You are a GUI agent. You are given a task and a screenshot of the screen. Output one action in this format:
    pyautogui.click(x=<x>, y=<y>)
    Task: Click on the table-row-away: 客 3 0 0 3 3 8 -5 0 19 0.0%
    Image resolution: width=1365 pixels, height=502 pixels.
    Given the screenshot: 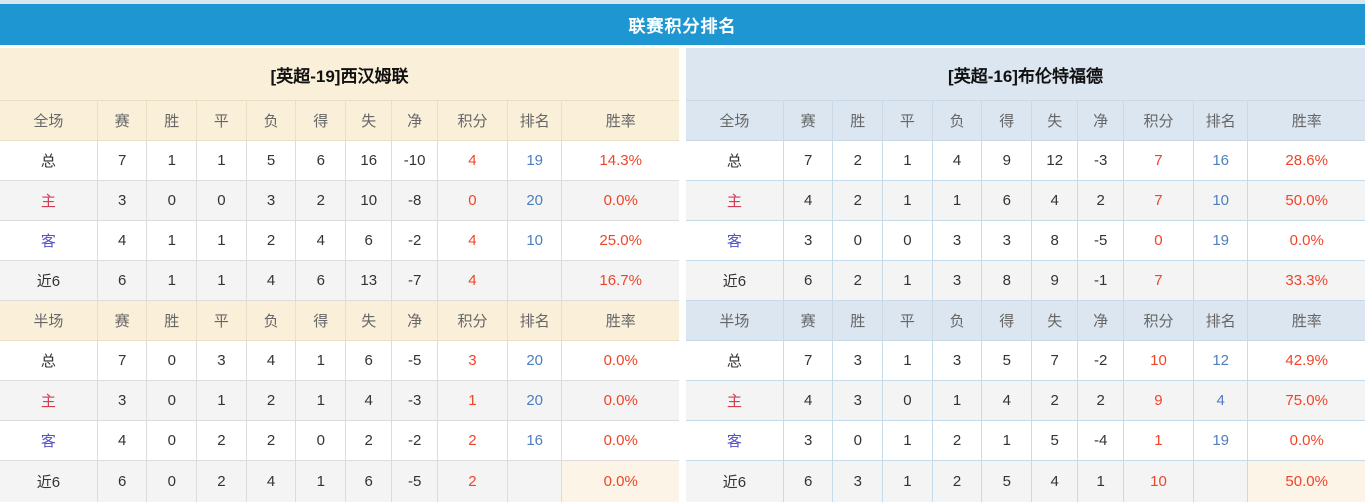 What is the action you would take?
    pyautogui.click(x=1025, y=240)
    